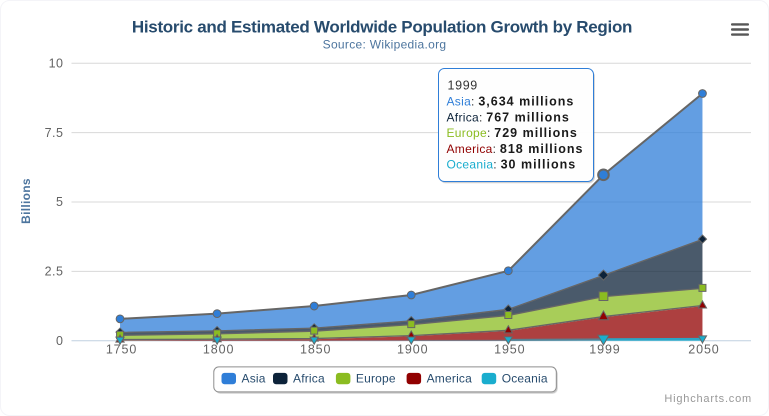 This screenshot has height=416, width=769. I want to click on svg-text: 10, so click(56, 63).